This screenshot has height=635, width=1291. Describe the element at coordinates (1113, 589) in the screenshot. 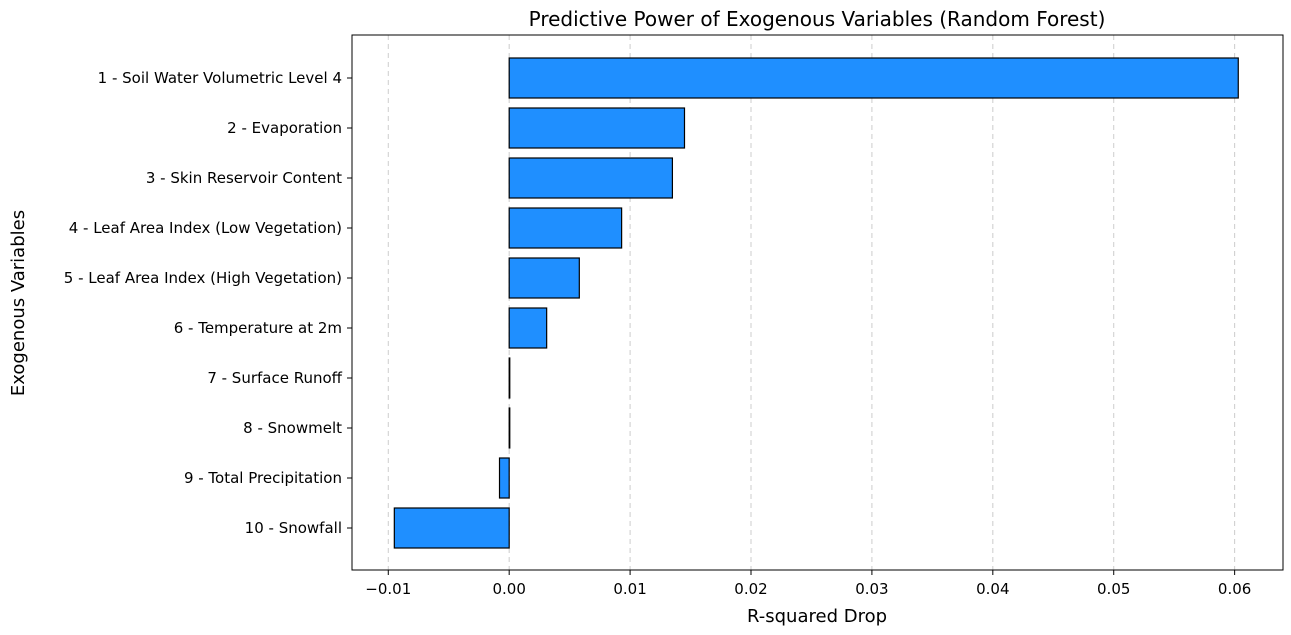

I see `x-tick-label: 0.05` at that location.